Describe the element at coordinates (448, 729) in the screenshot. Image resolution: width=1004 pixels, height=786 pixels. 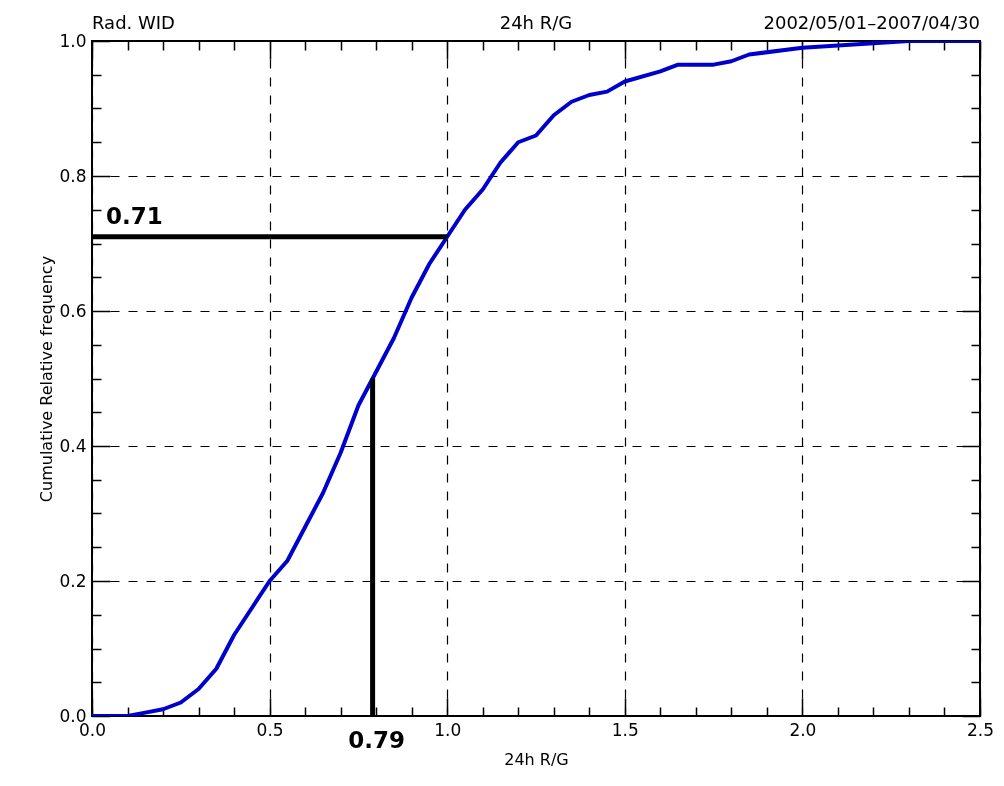
I see `x-tick-label: 1.0` at that location.